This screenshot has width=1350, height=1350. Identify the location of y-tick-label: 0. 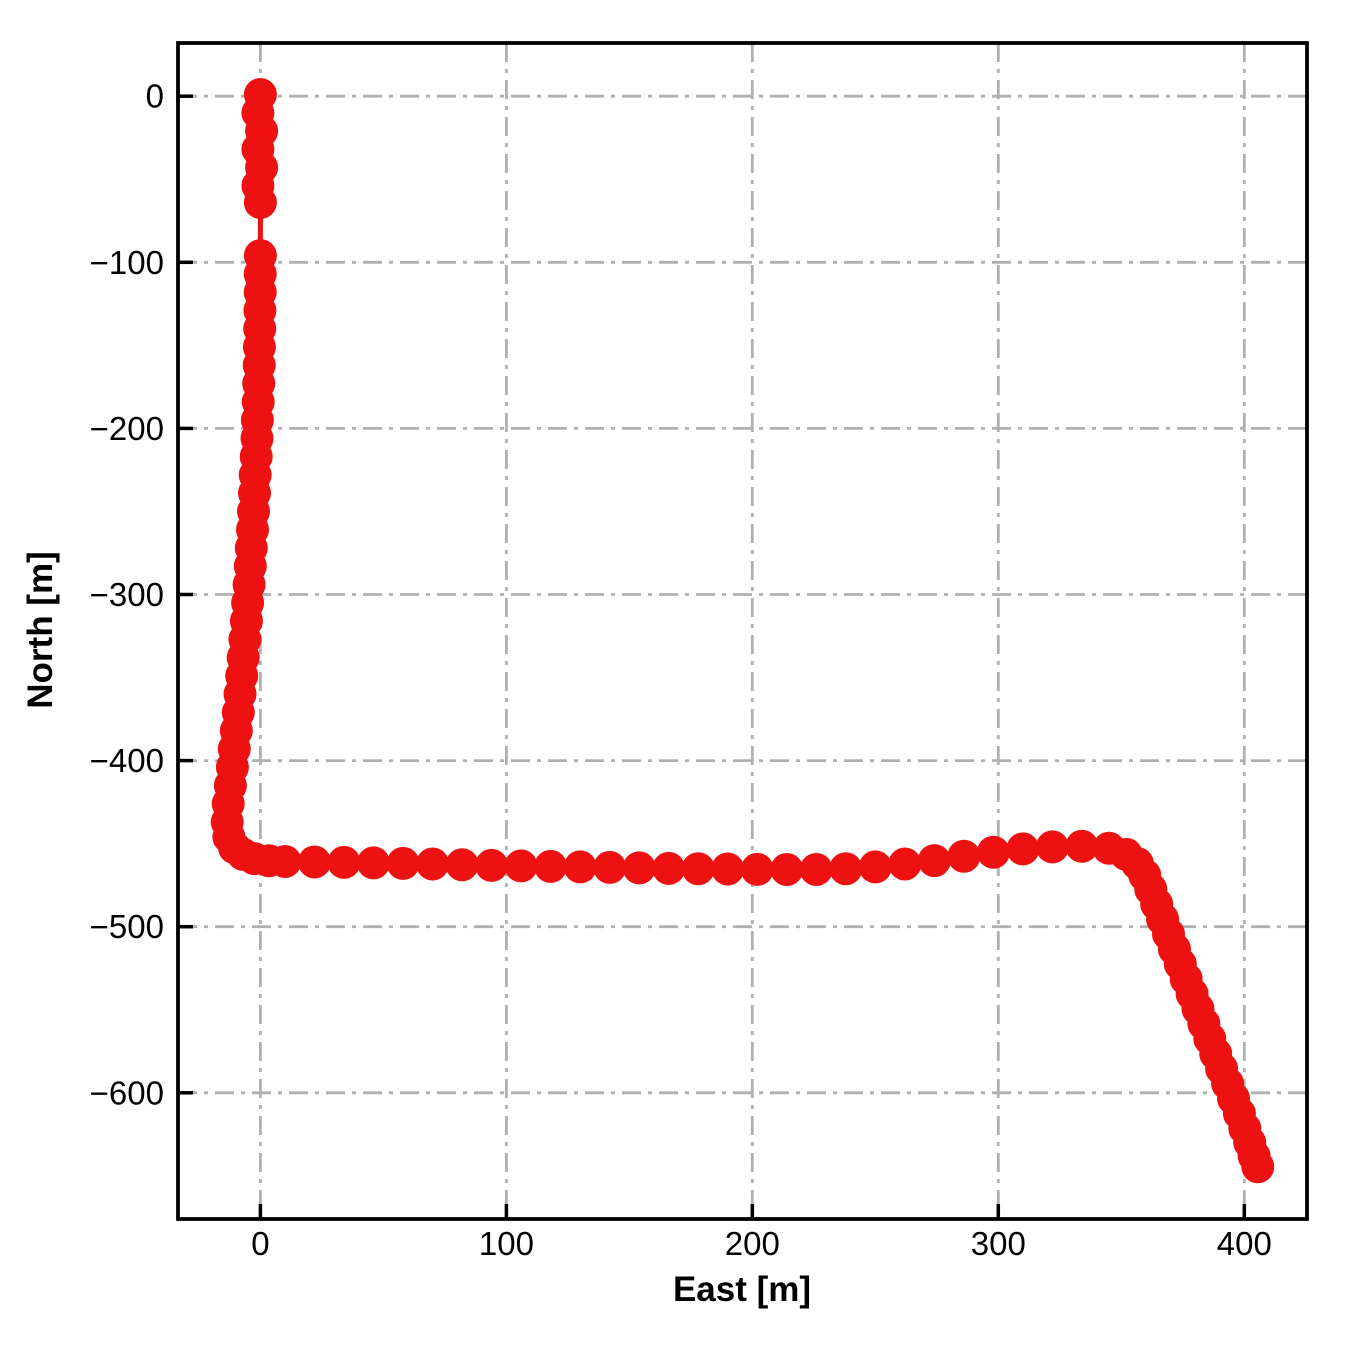
(155, 96).